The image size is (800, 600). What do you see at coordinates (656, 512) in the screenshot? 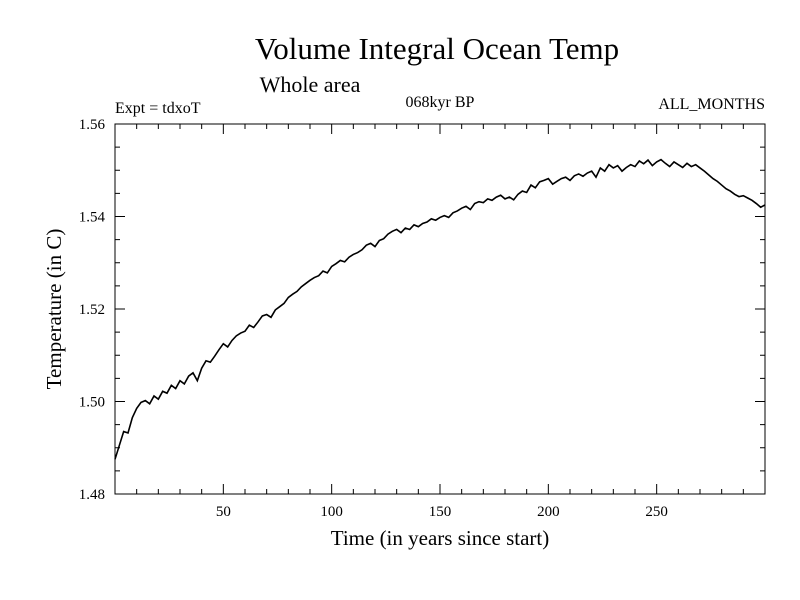
I see `x-tick-label: 250` at bounding box center [656, 512].